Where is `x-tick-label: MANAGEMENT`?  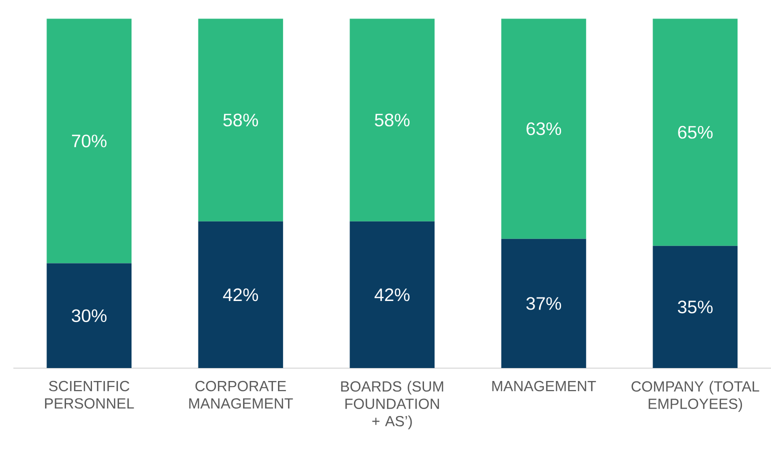
x-tick-label: MANAGEMENT is located at coordinates (544, 386).